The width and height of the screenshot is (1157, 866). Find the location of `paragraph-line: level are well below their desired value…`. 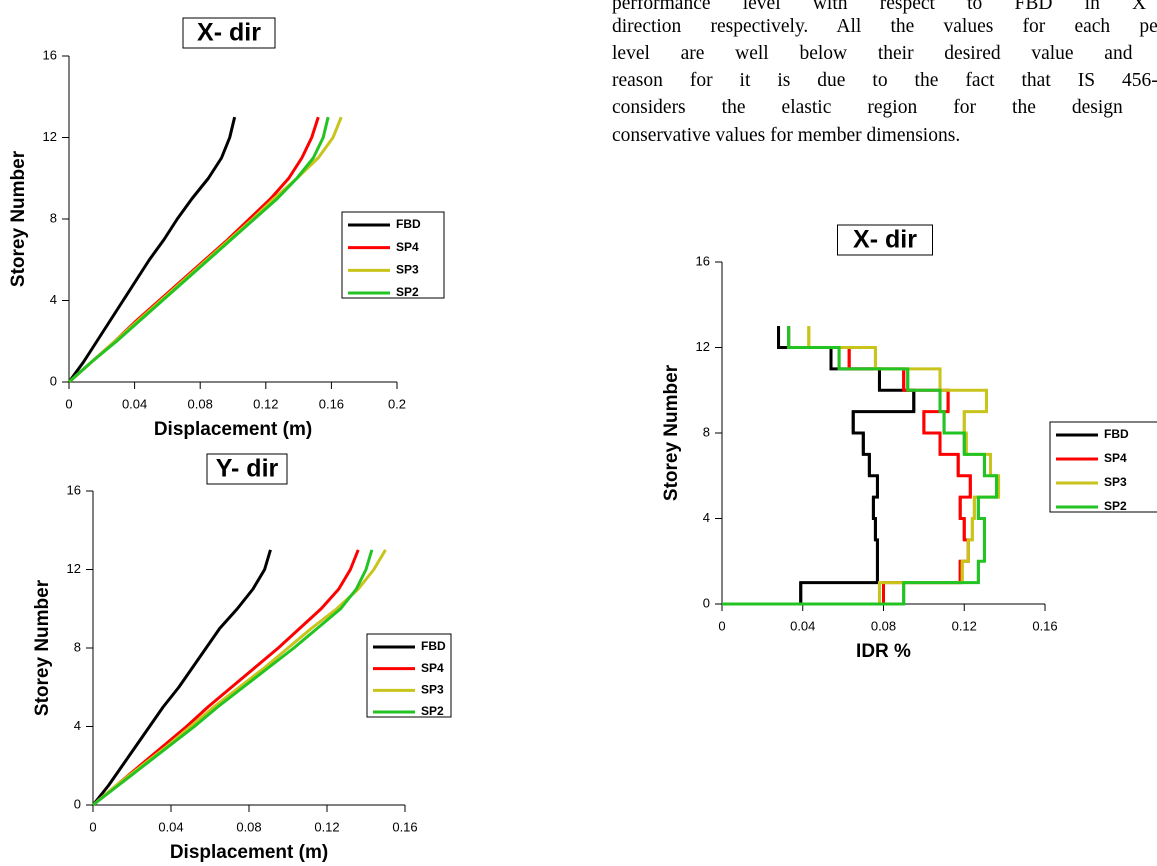

paragraph-line: level are well below their desired value… is located at coordinates (884, 53).